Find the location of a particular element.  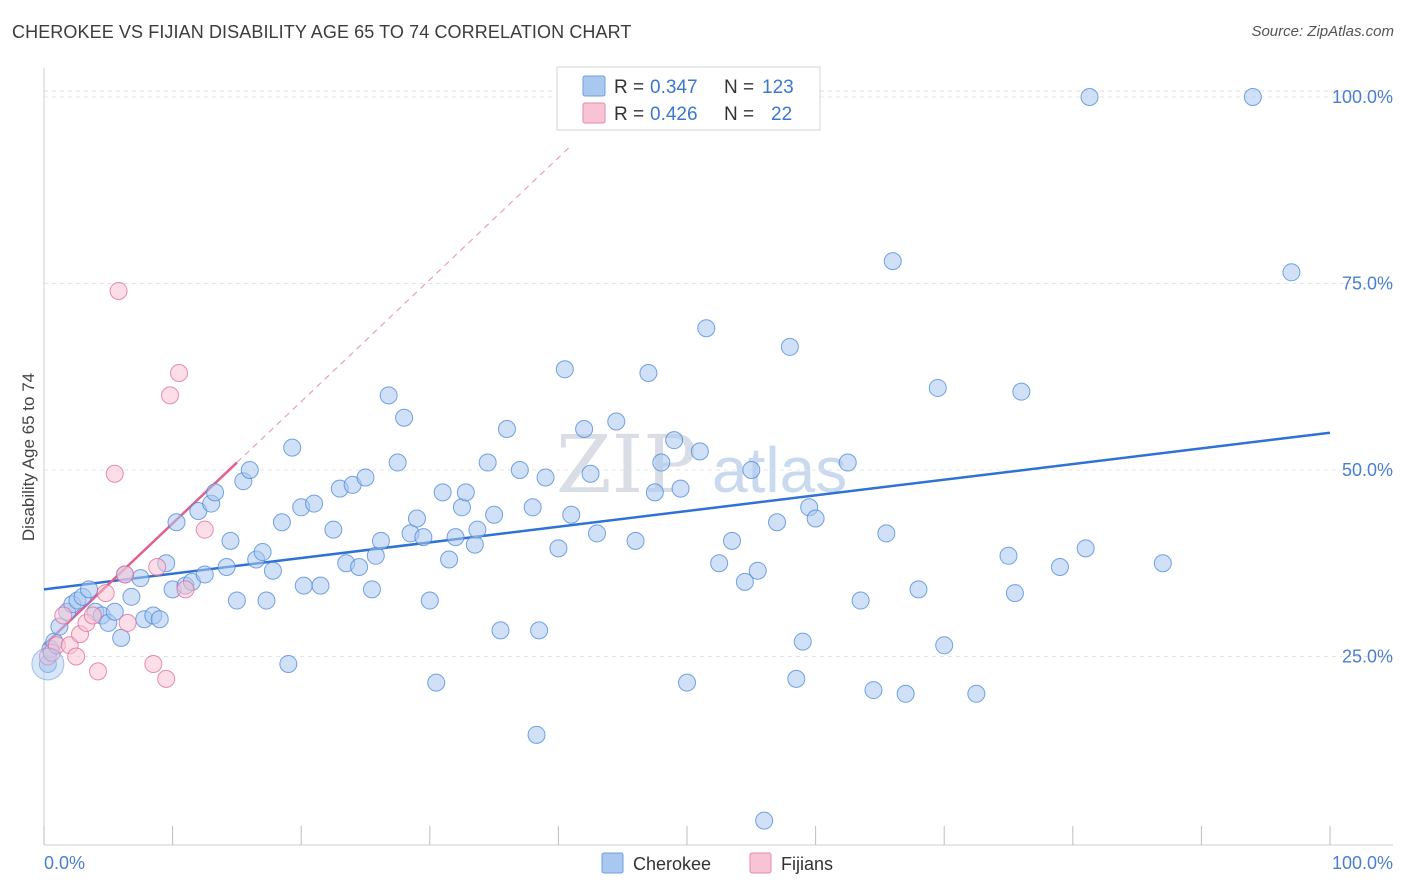

legend-r-value-cherokee: 0.347 is located at coordinates (674, 87).